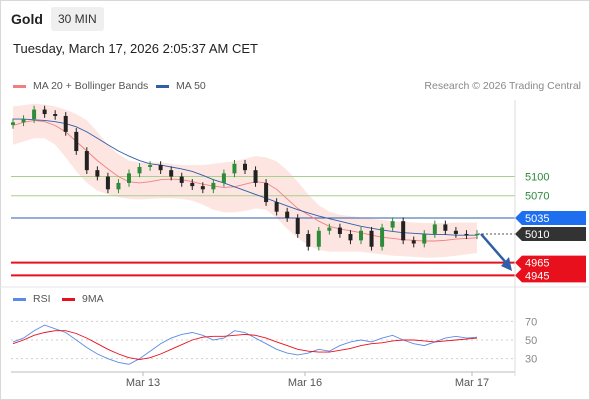  What do you see at coordinates (494, 249) in the screenshot?
I see `forecast-arrow-shaft` at bounding box center [494, 249].